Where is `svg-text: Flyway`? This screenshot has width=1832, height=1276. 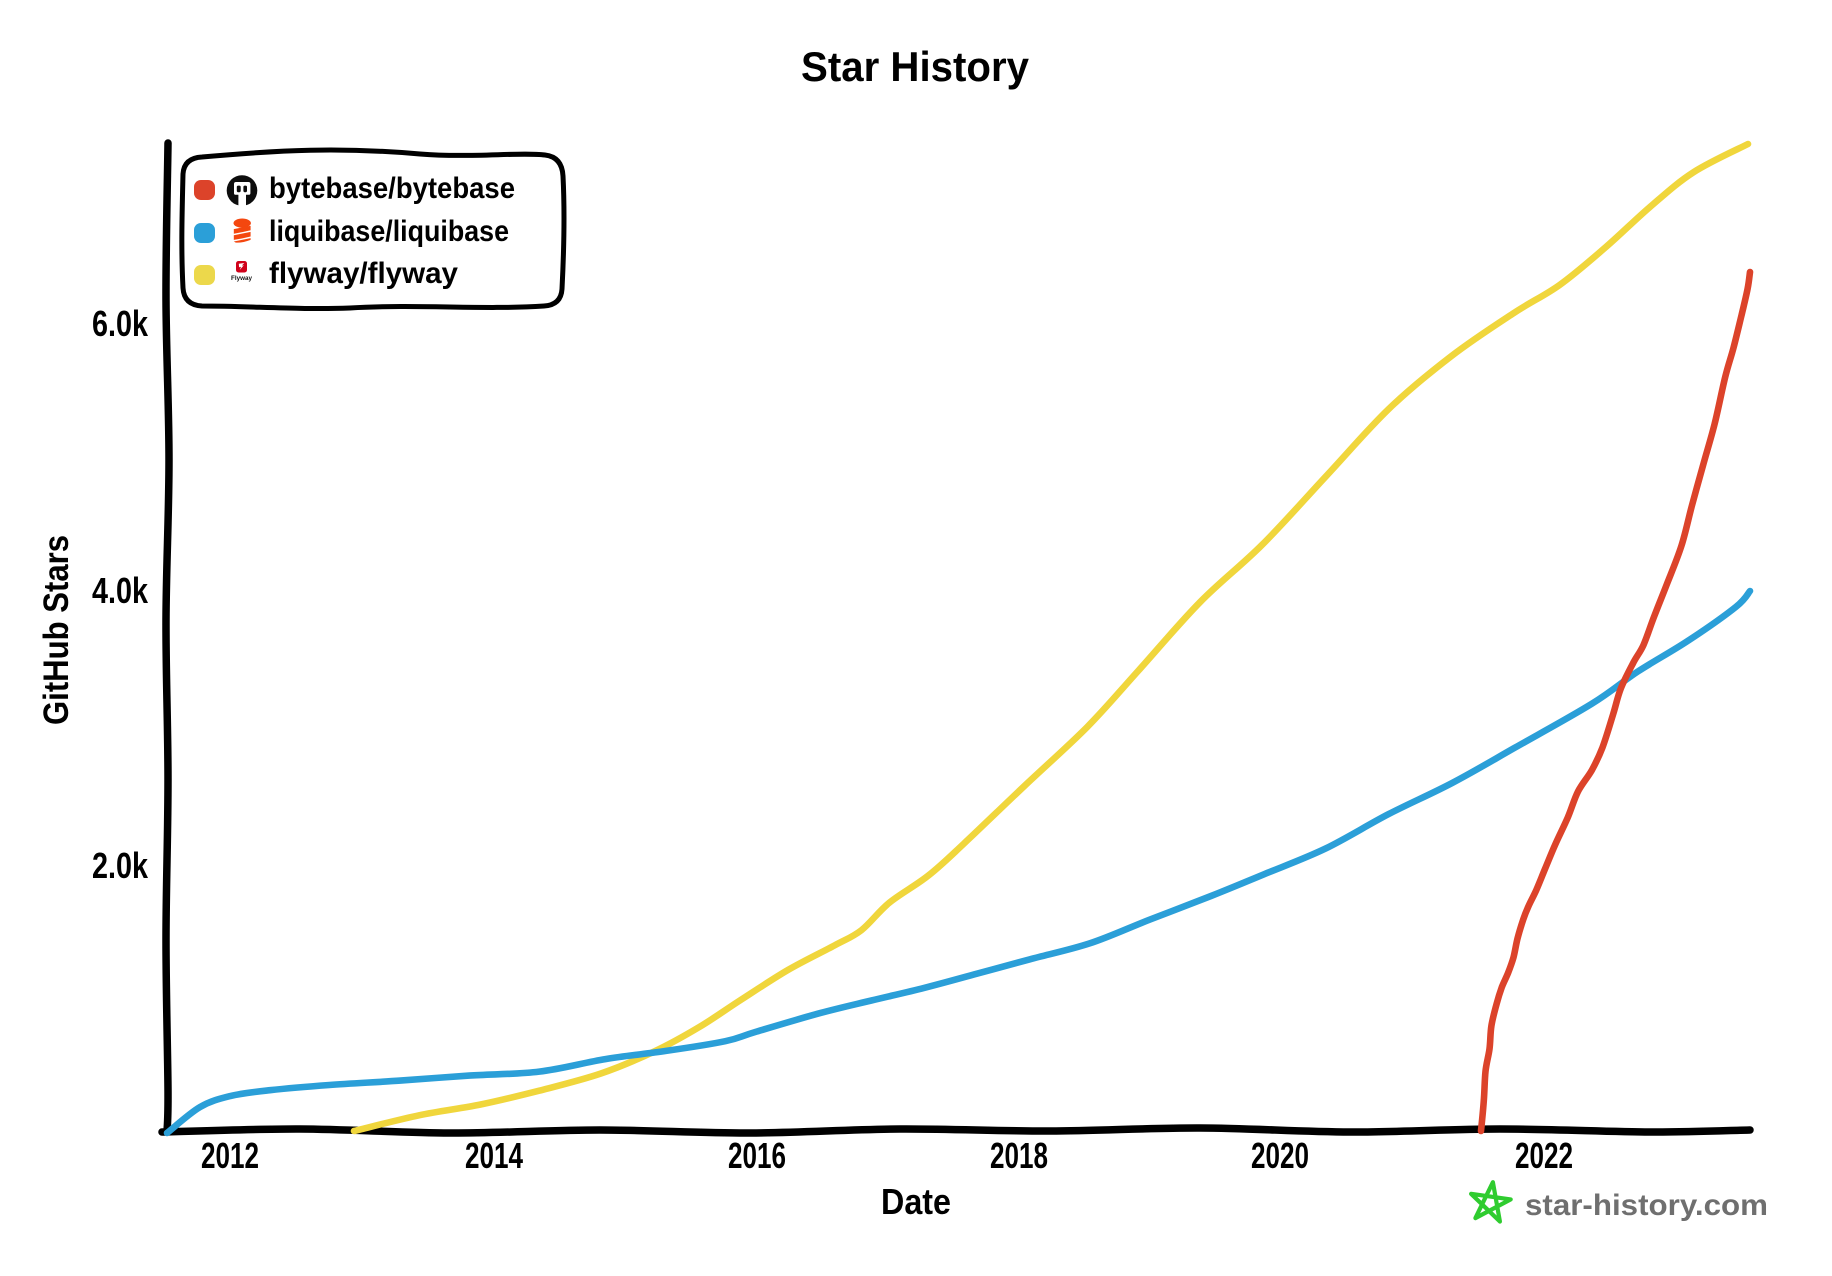 svg-text: Flyway is located at coordinates (241, 278).